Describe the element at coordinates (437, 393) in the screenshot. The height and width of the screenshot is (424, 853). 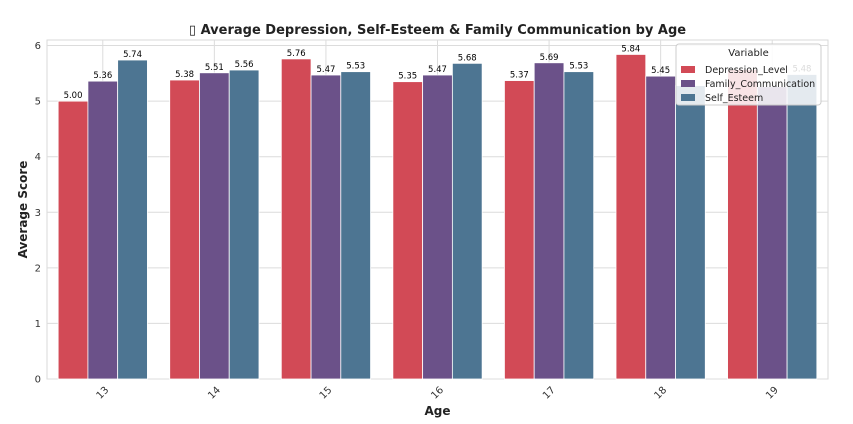
I see `x-tick-label: 16` at that location.